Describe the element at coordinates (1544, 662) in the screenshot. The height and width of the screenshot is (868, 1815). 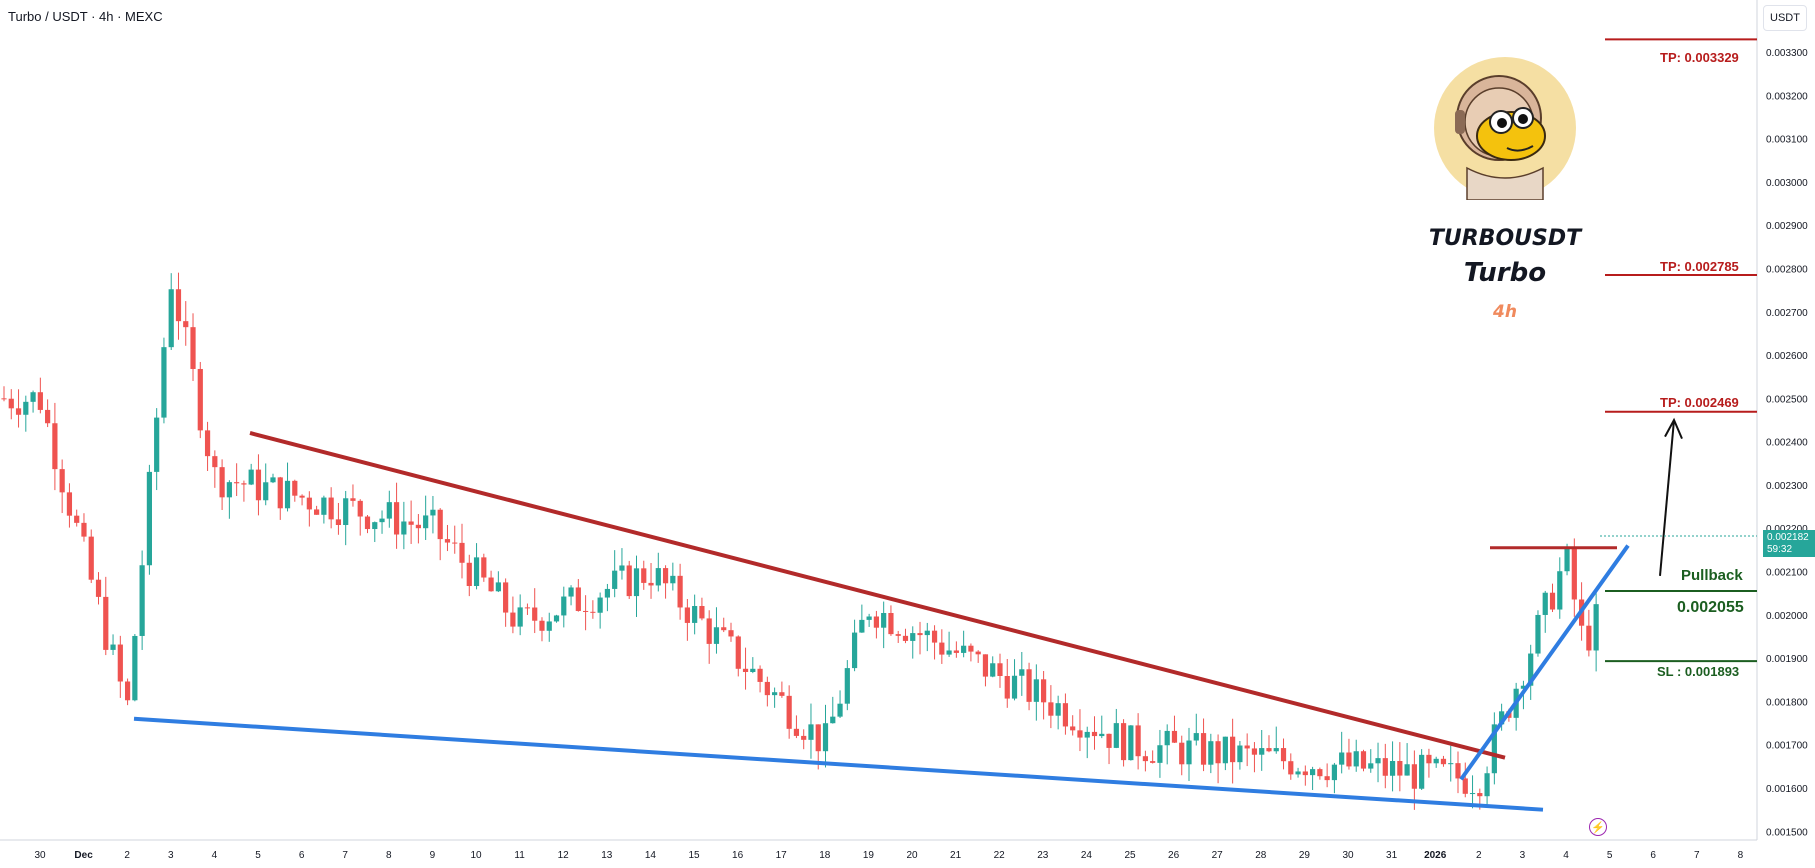
I see `rising-support-line` at that location.